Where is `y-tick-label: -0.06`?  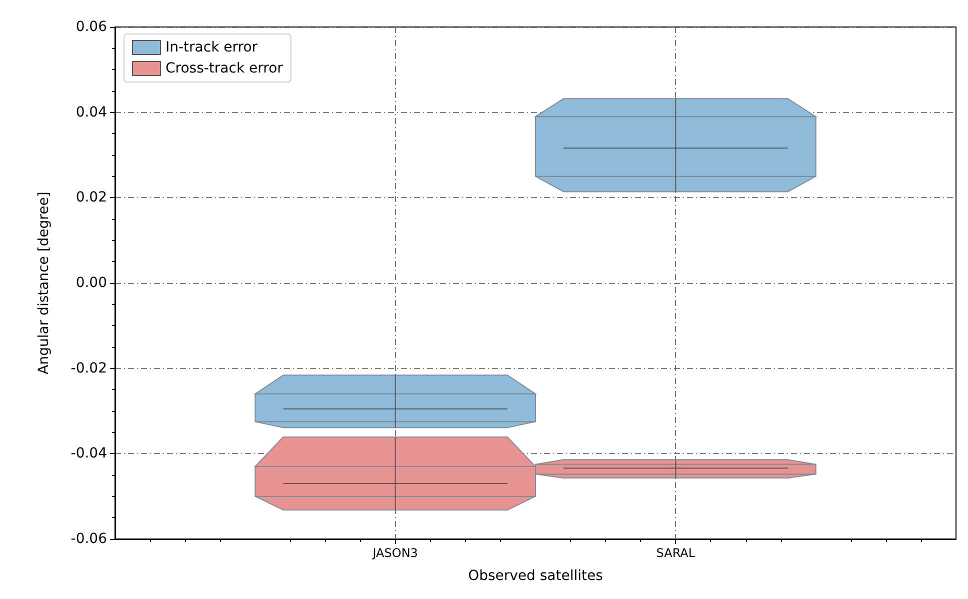 y-tick-label: -0.06 is located at coordinates (89, 539).